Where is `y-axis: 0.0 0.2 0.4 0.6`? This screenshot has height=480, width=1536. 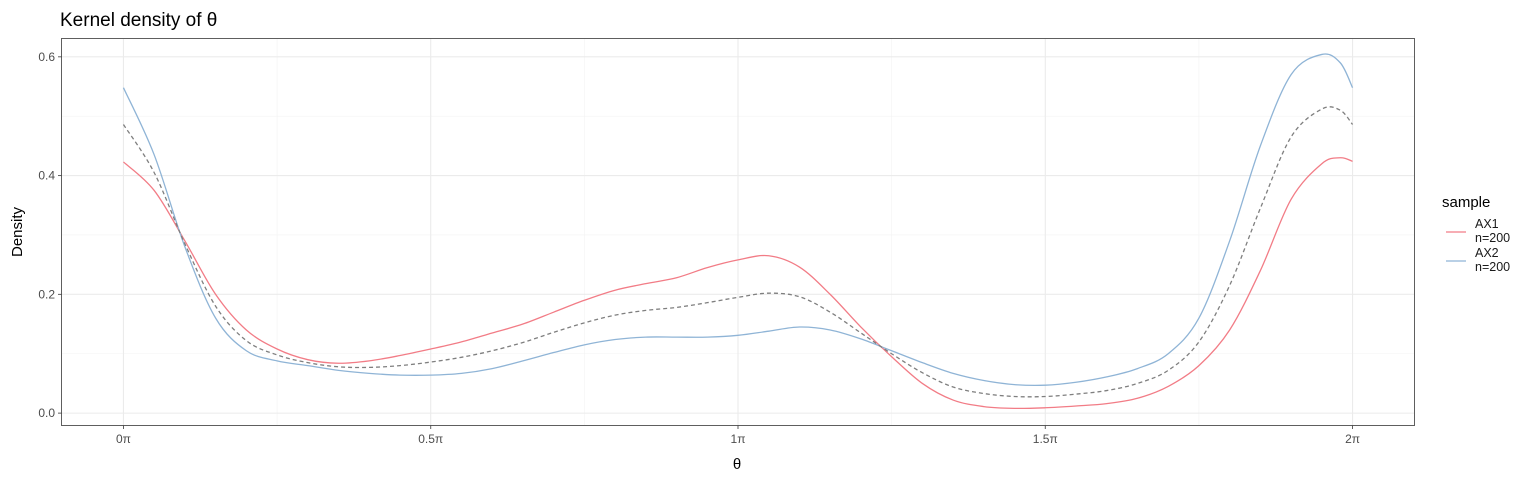
y-axis: 0.0 0.2 0.4 0.6 is located at coordinates (50, 235).